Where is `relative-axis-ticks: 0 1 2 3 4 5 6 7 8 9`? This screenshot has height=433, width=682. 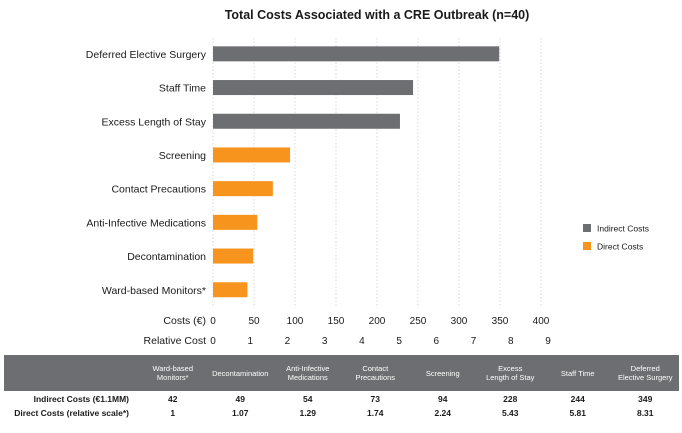 relative-axis-ticks: 0 1 2 3 4 5 6 7 8 9 is located at coordinates (380, 341).